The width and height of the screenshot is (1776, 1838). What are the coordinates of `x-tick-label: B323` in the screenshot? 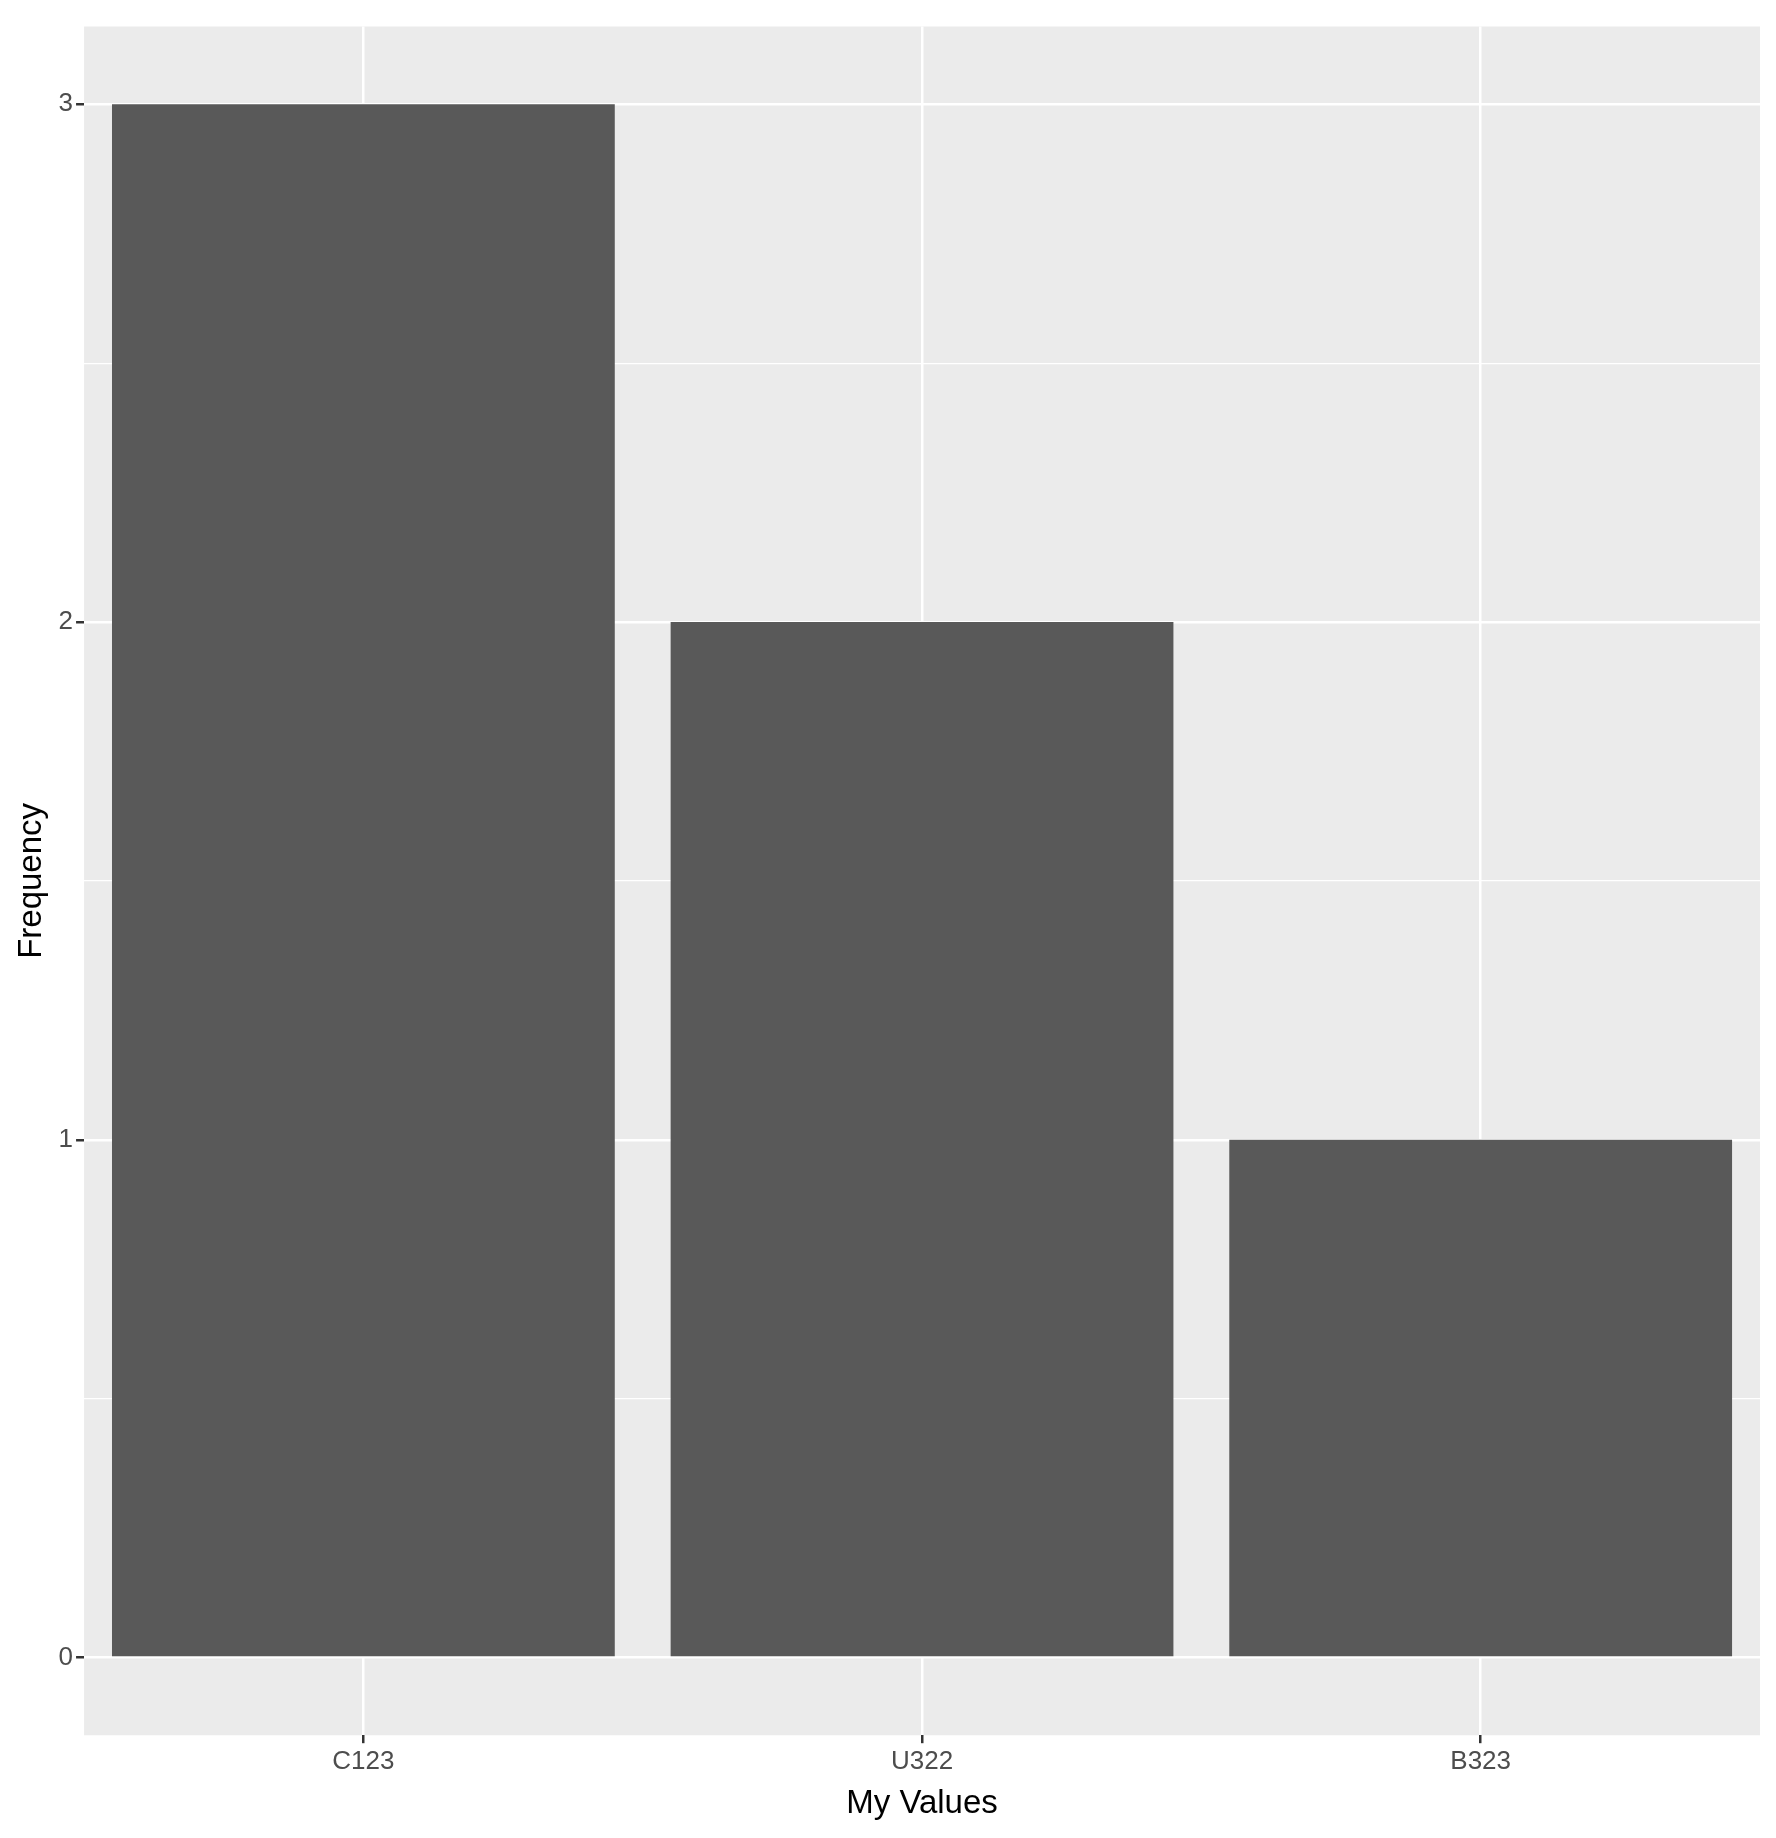 It's located at (1481, 1759).